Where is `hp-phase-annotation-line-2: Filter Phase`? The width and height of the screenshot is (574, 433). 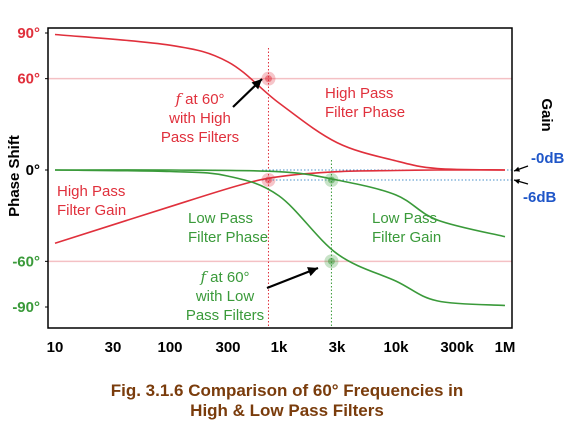 hp-phase-annotation-line-2: Filter Phase is located at coordinates (365, 112).